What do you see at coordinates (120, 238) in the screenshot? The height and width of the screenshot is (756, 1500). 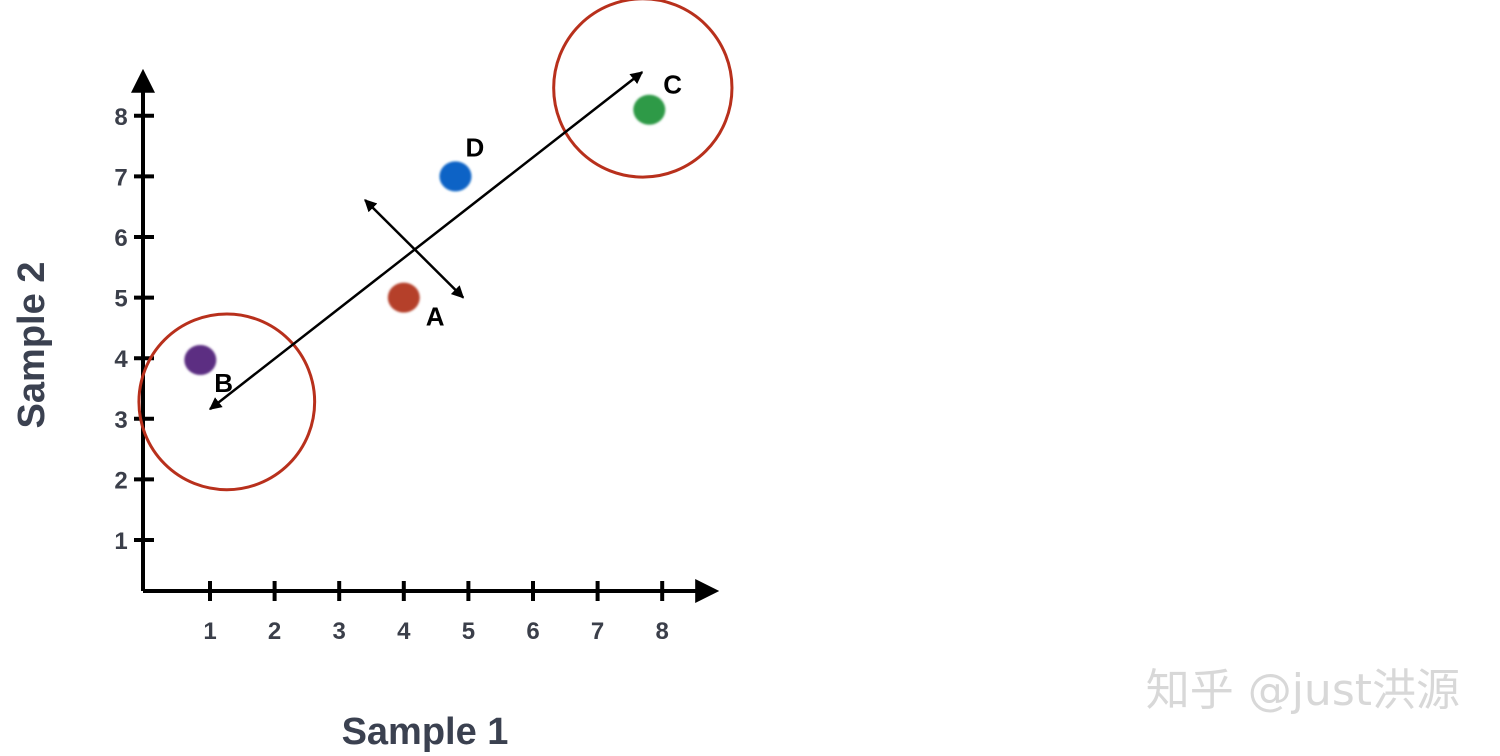 I see `y-tick-label: 6` at bounding box center [120, 238].